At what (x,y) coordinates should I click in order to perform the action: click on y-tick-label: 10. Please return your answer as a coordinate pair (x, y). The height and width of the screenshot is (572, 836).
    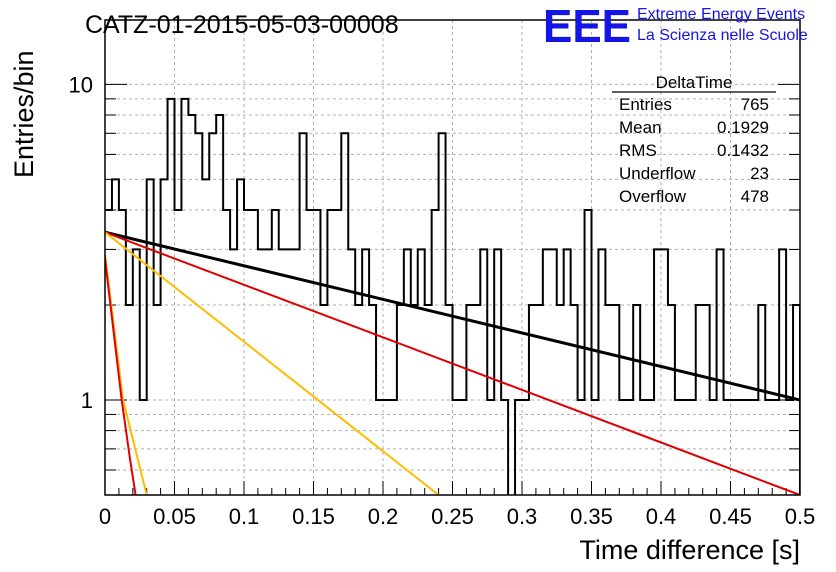
    Looking at the image, I should click on (81, 84).